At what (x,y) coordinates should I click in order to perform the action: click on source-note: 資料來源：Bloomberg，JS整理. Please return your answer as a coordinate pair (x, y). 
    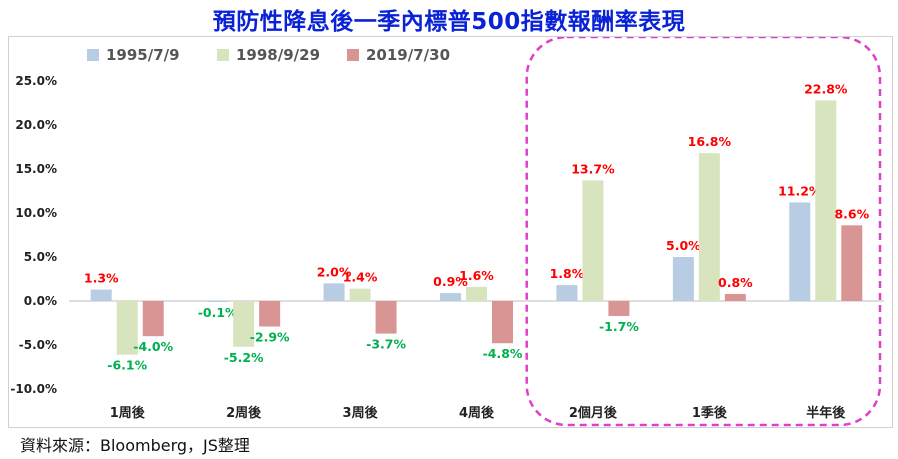
    Looking at the image, I should click on (135, 445).